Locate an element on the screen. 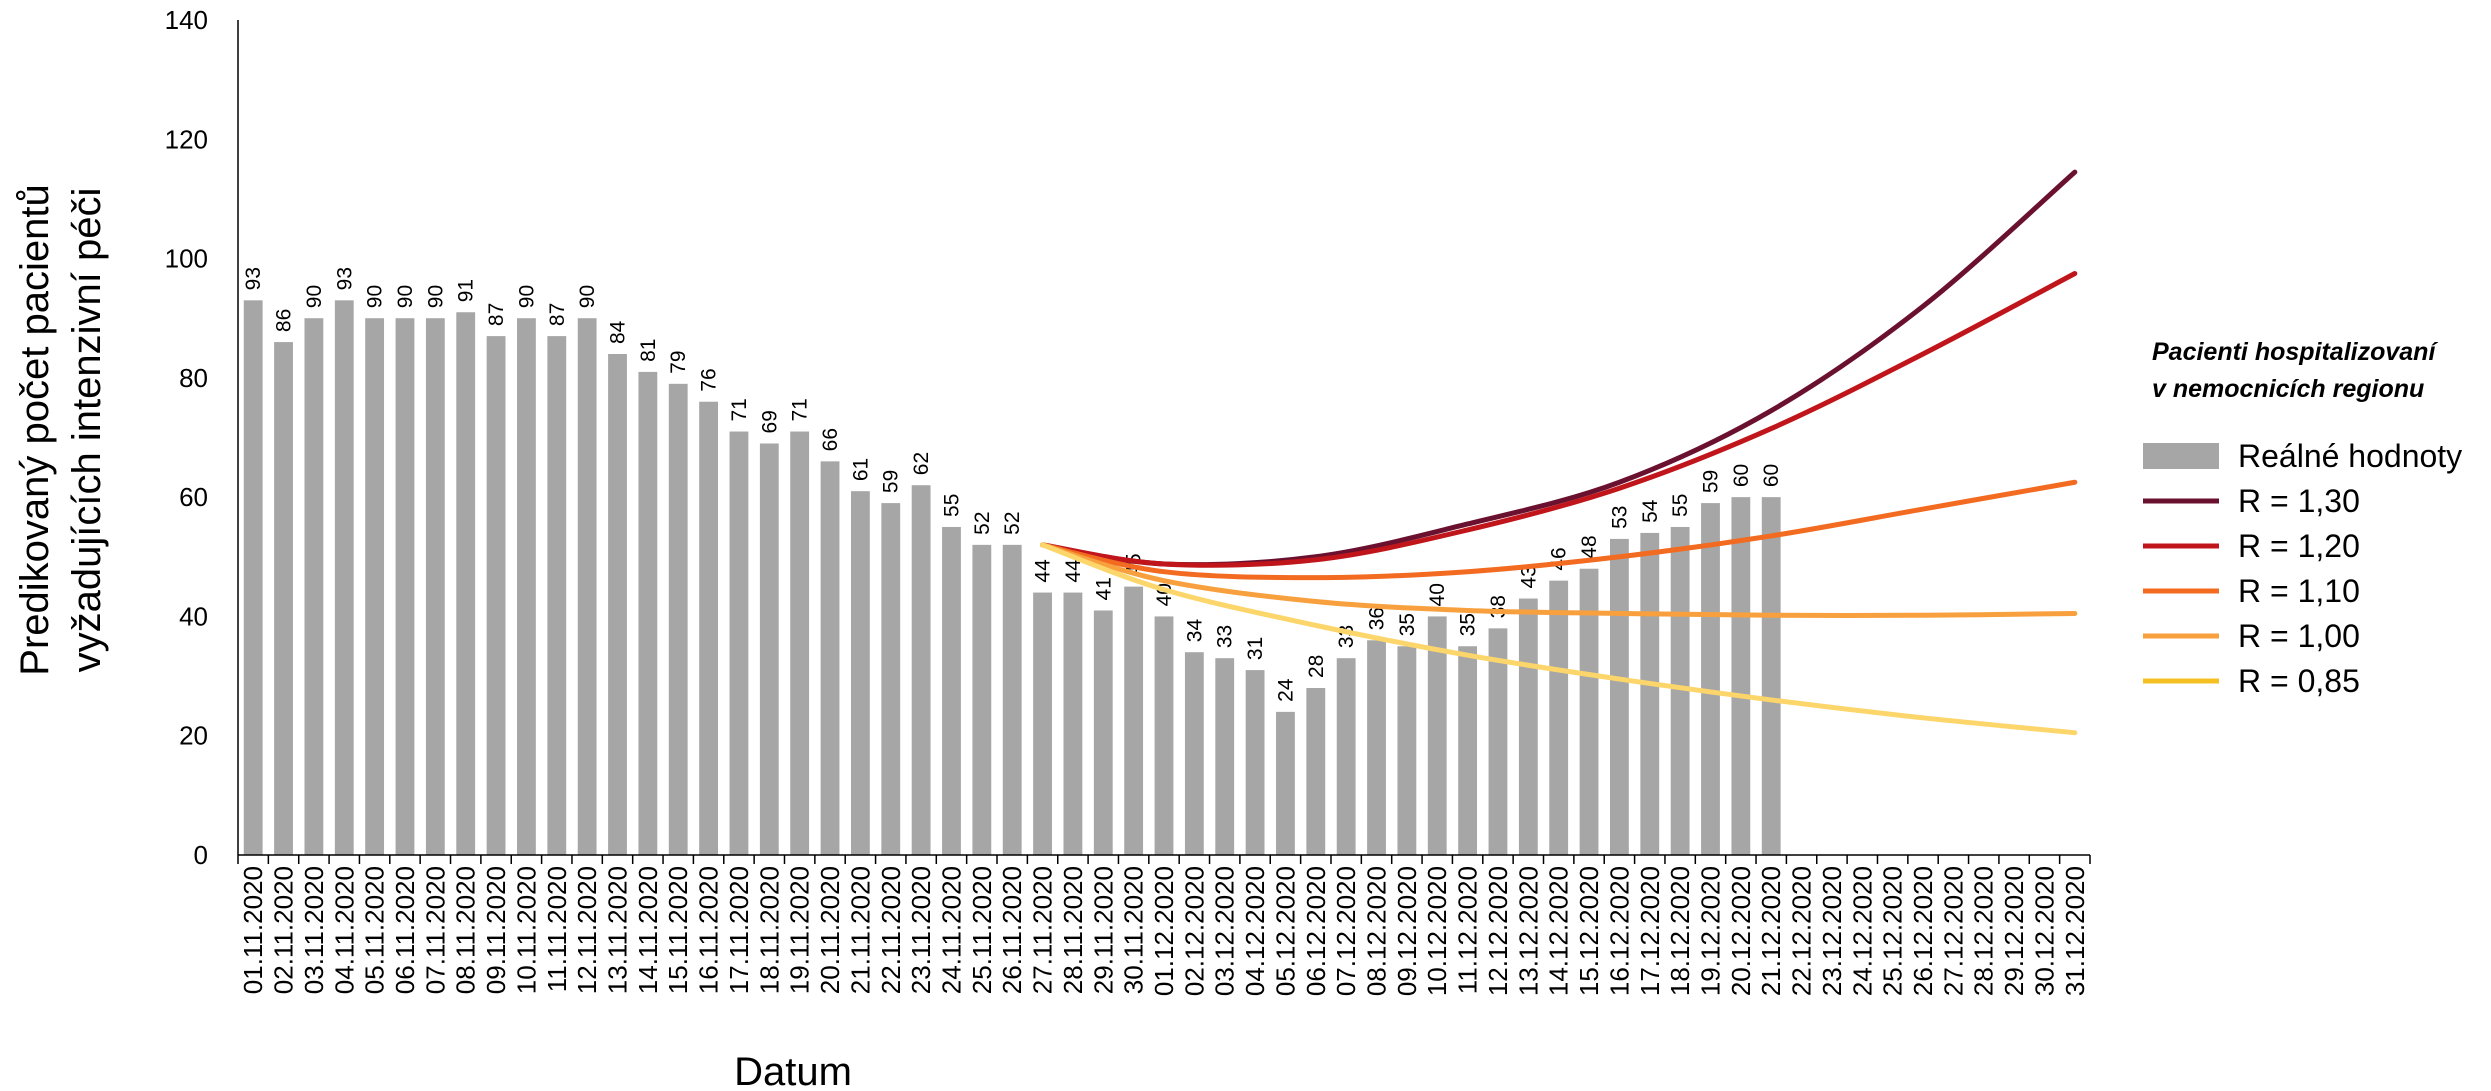 The height and width of the screenshot is (1091, 2491). legend-item: R = 1,00 is located at coordinates (2251, 636).